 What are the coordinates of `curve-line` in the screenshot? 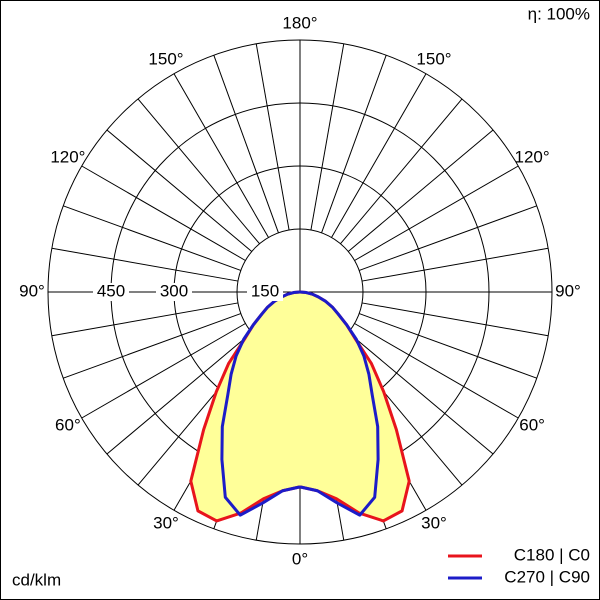 It's located at (339, 403).